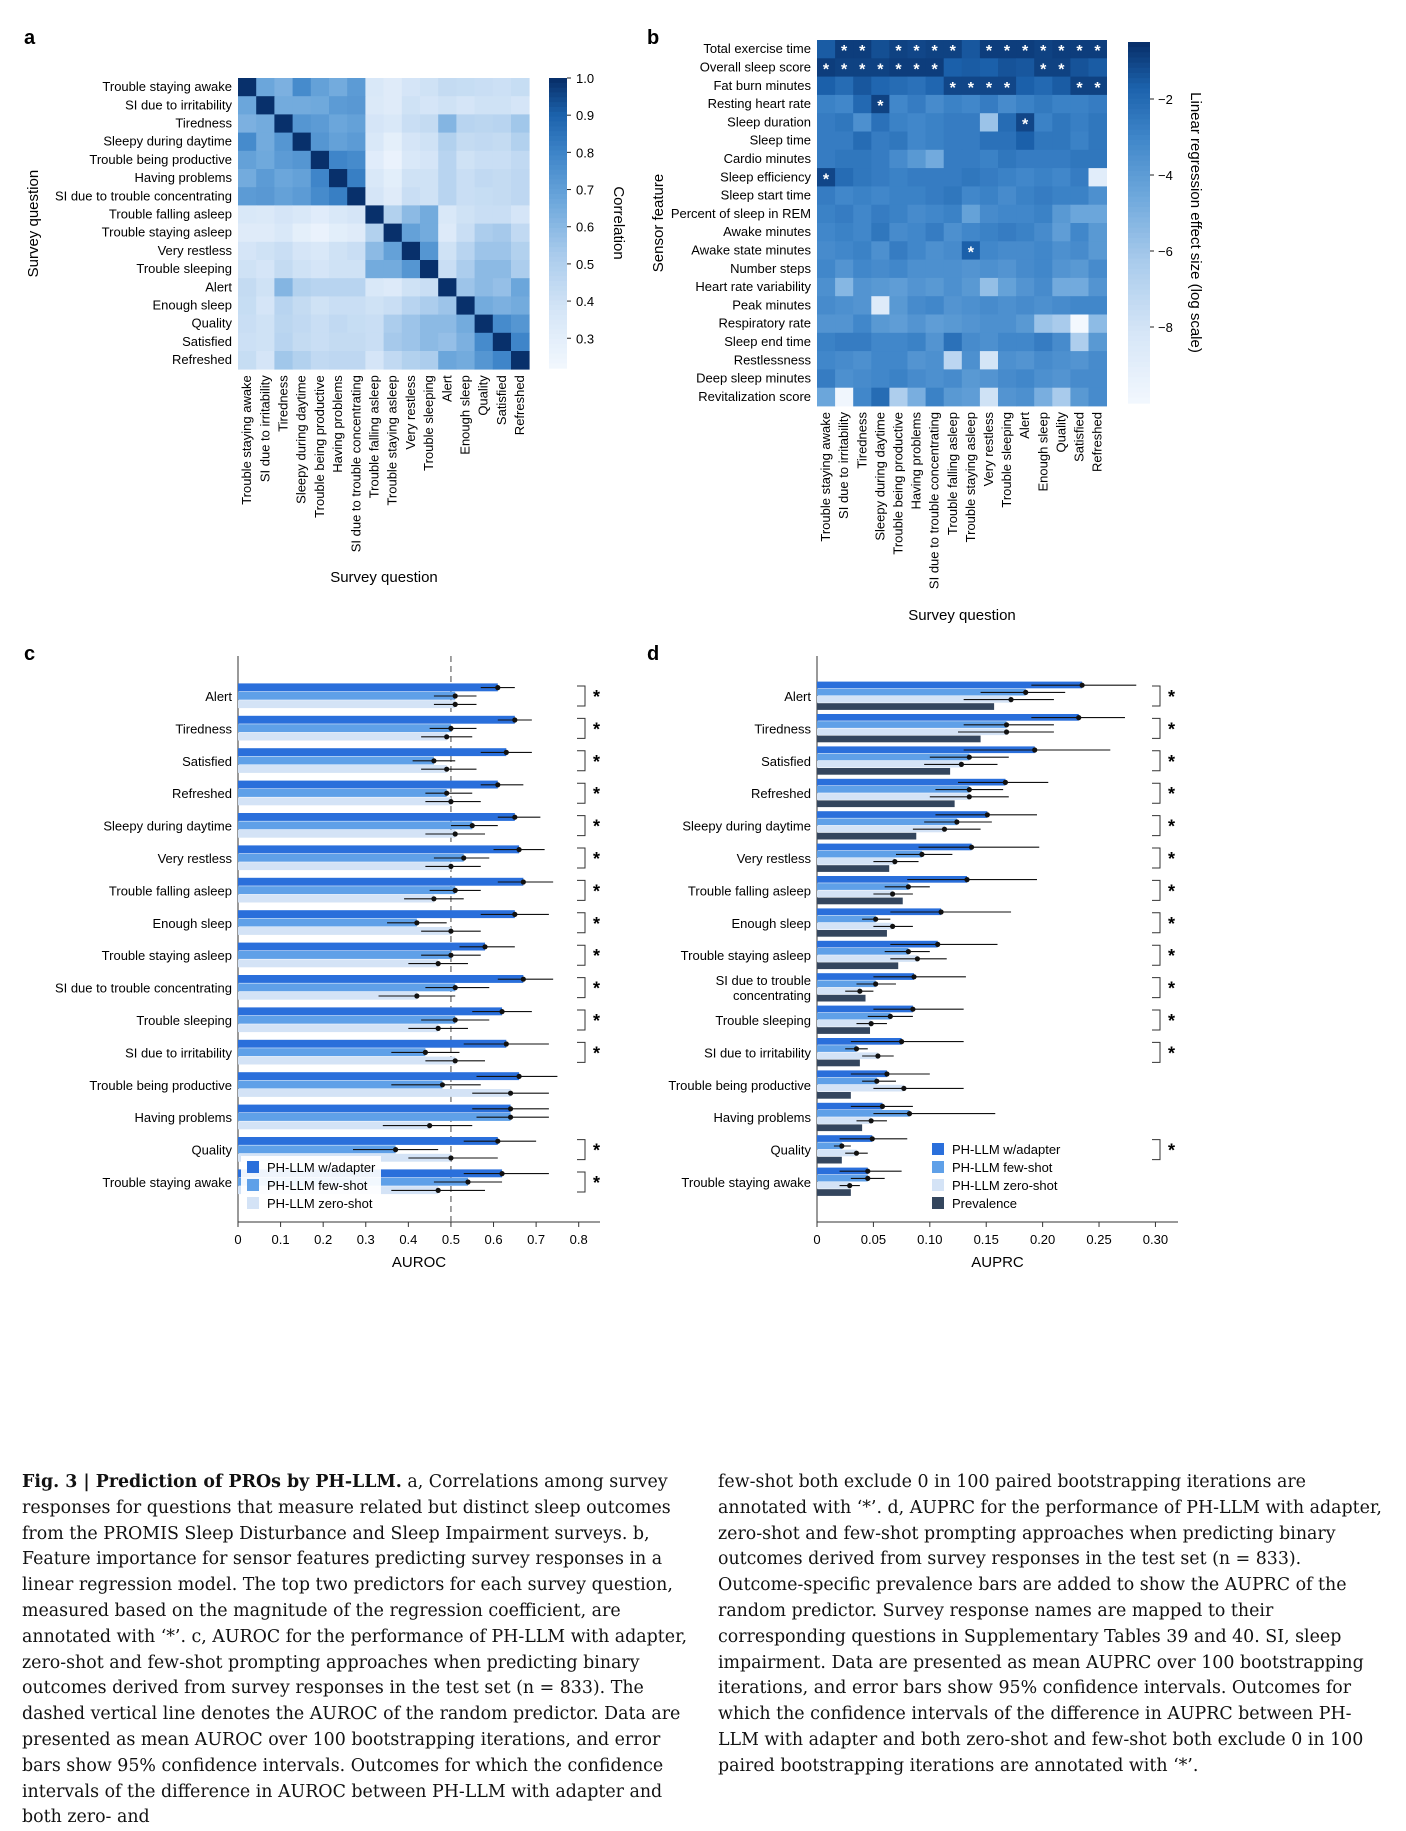  What do you see at coordinates (986, 1239) in the screenshot?
I see `bar-d-x-tick-label: 0.15` at bounding box center [986, 1239].